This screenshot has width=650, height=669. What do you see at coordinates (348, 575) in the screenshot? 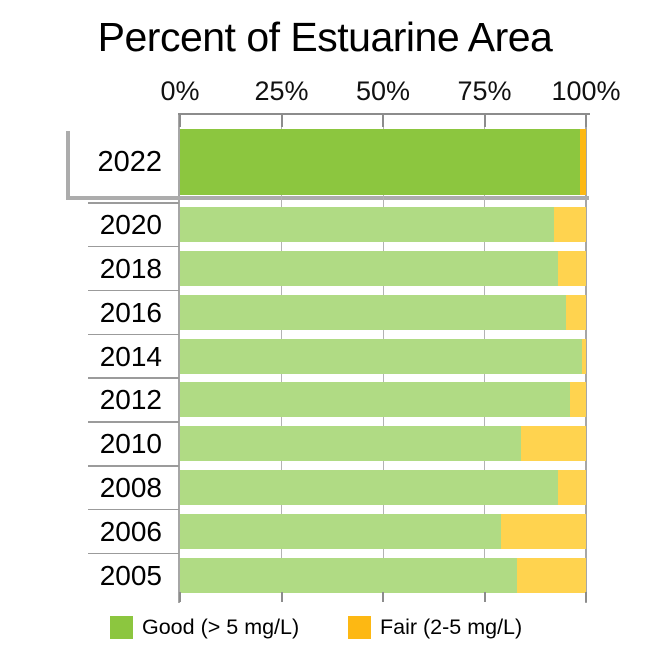
I see `bar-segment-good-2005` at bounding box center [348, 575].